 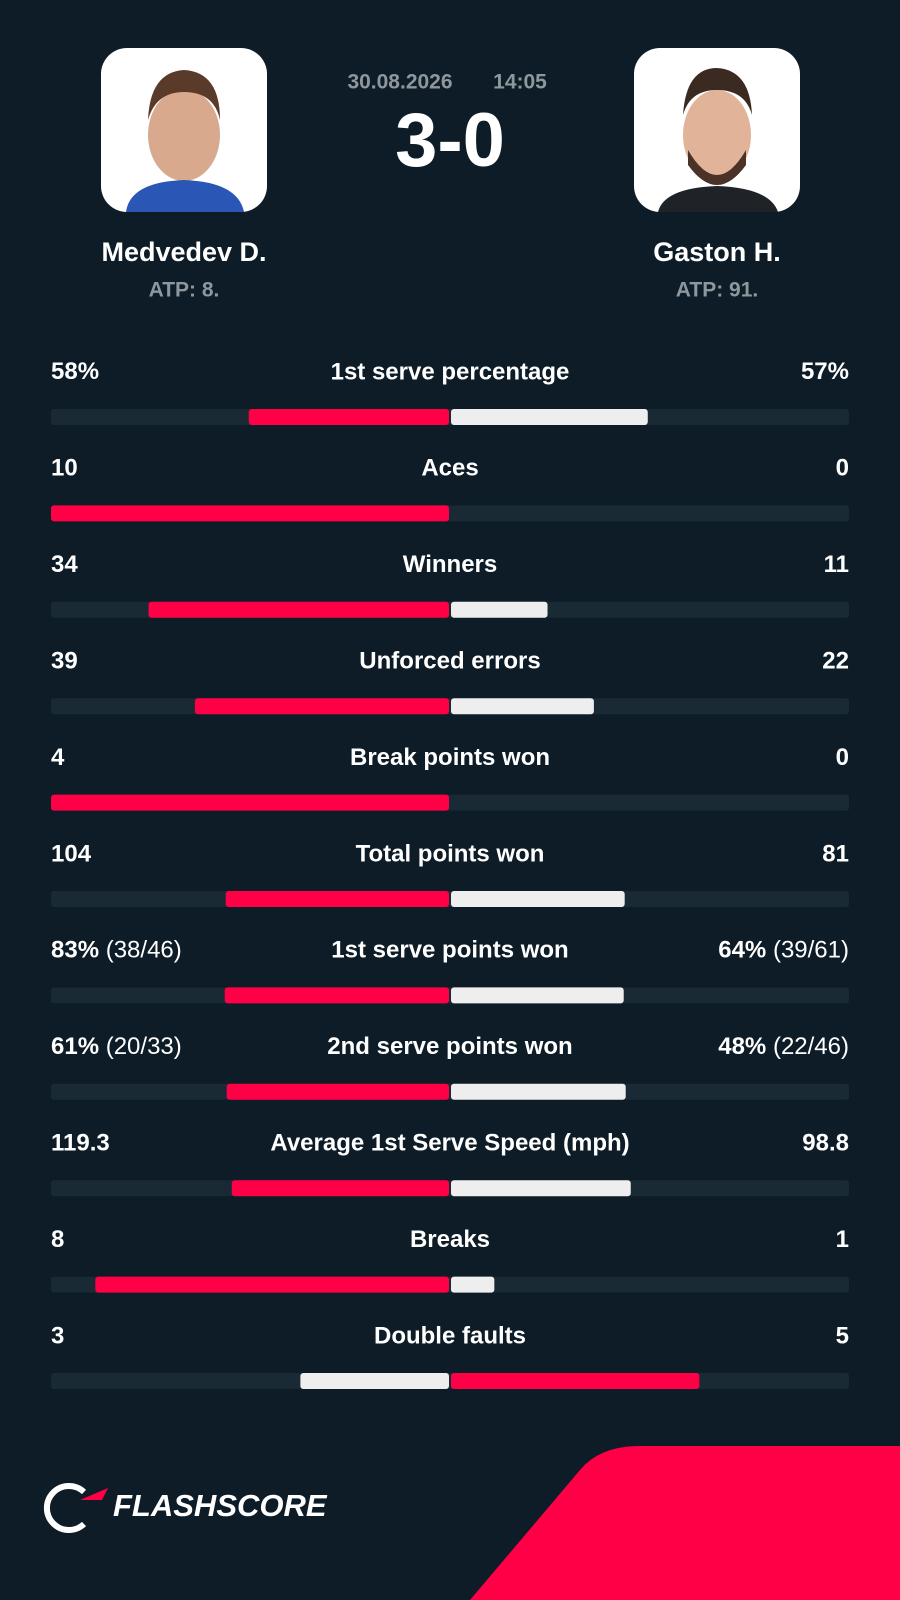 I want to click on away-name: Gaston H., so click(x=717, y=252).